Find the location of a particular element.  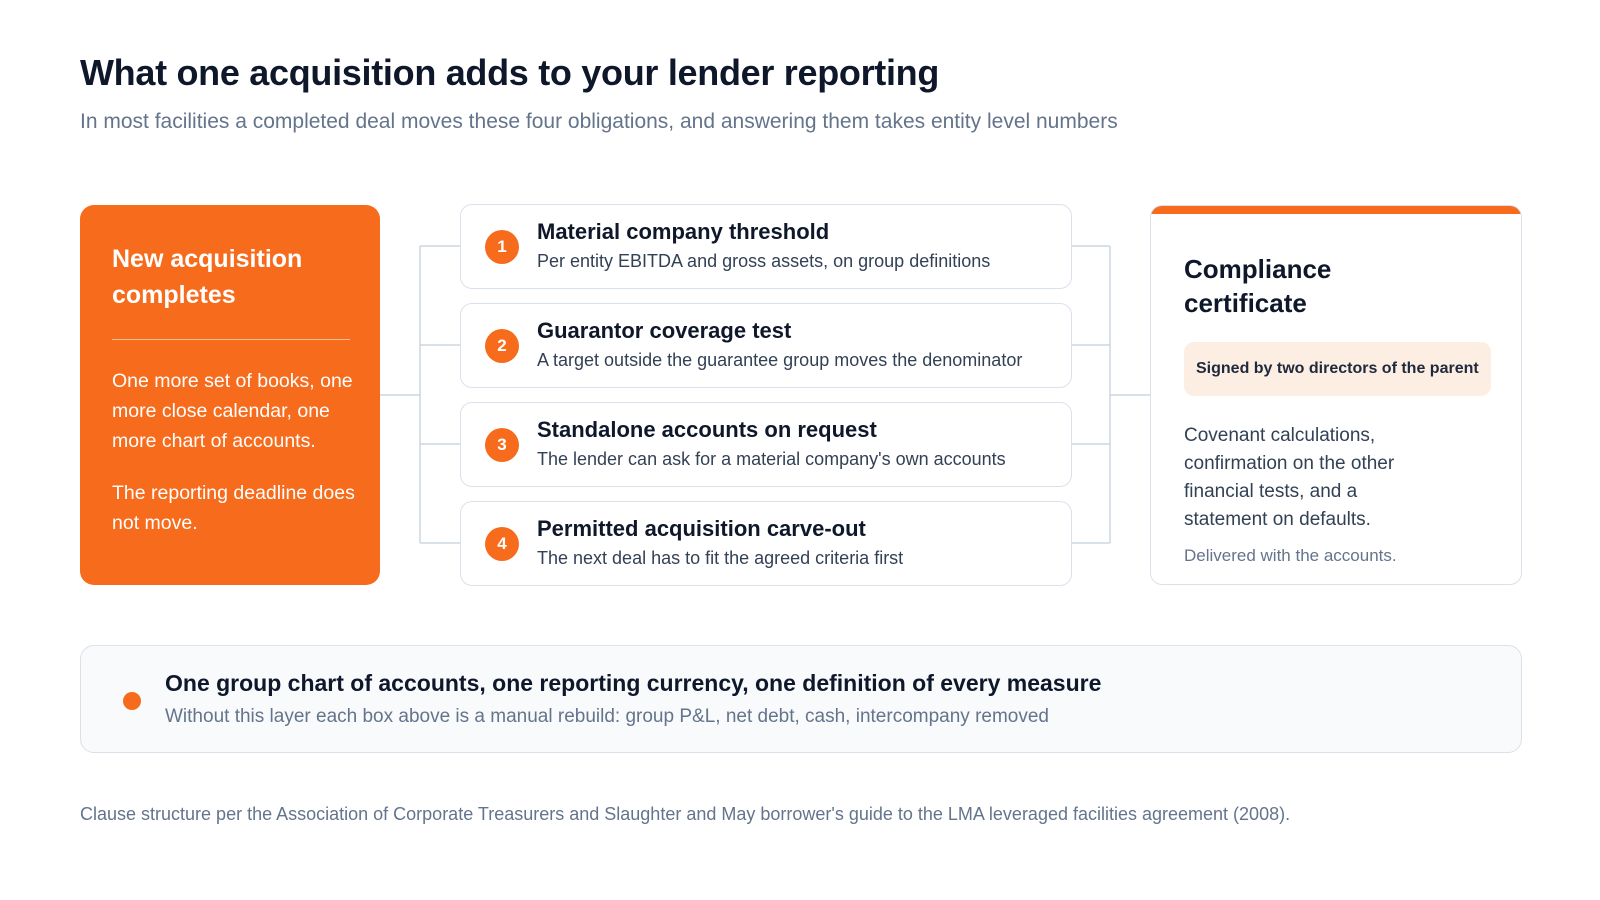

step-number: 4 is located at coordinates (502, 544).